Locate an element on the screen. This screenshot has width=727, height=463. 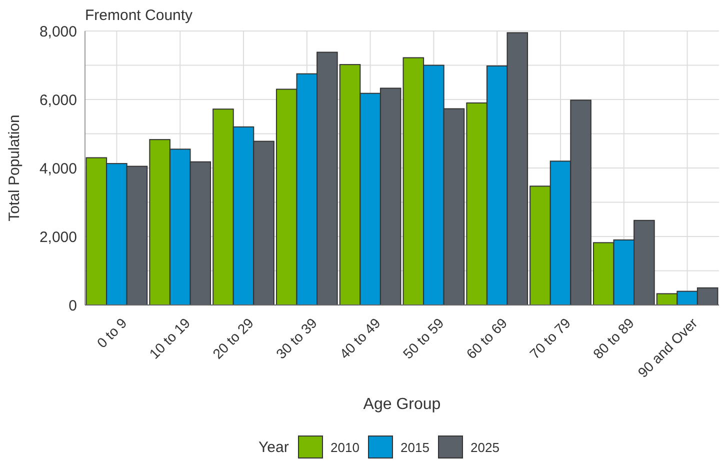
x-tick-label: 80 to 89 is located at coordinates (614, 338).